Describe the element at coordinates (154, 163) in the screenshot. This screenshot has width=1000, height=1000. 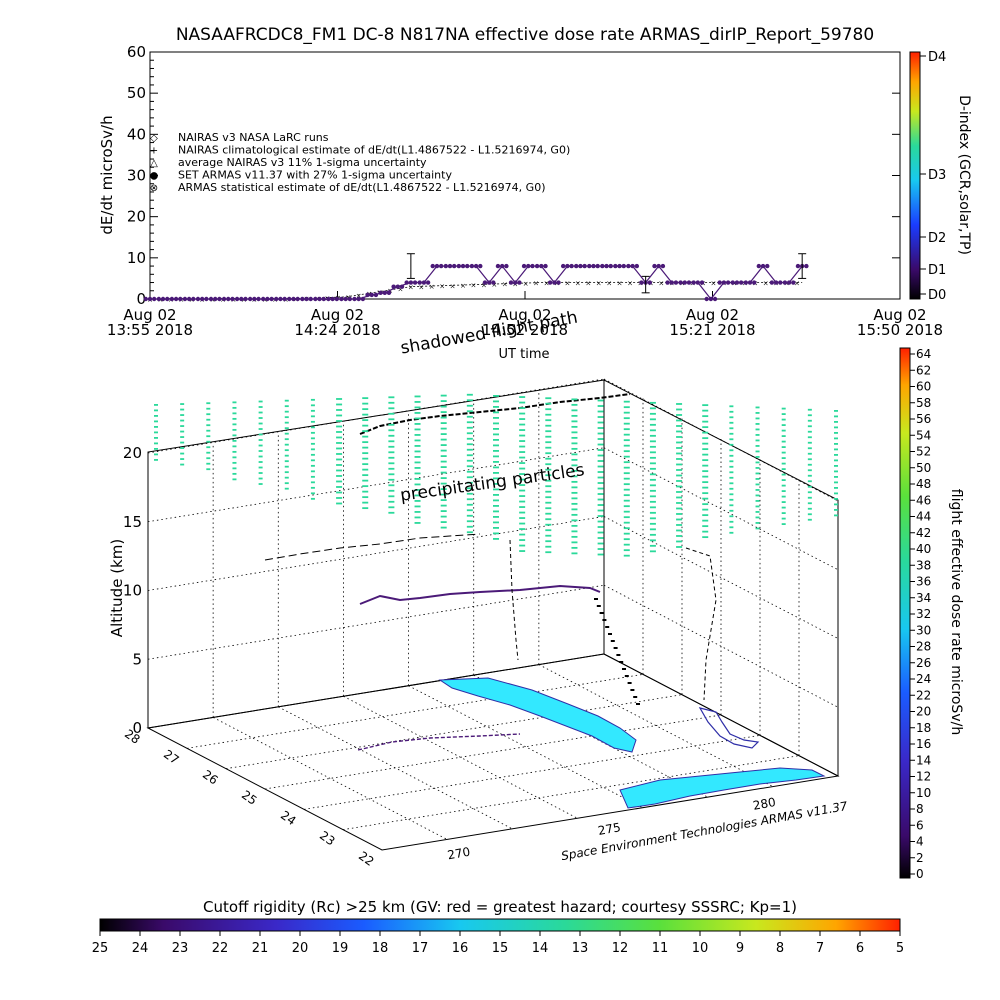
I see `legend-symbol: △` at that location.